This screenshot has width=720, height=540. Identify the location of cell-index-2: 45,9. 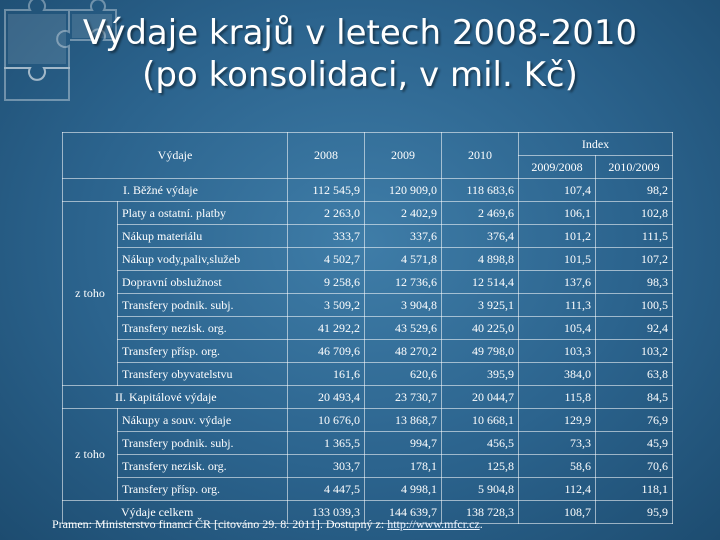
(634, 443).